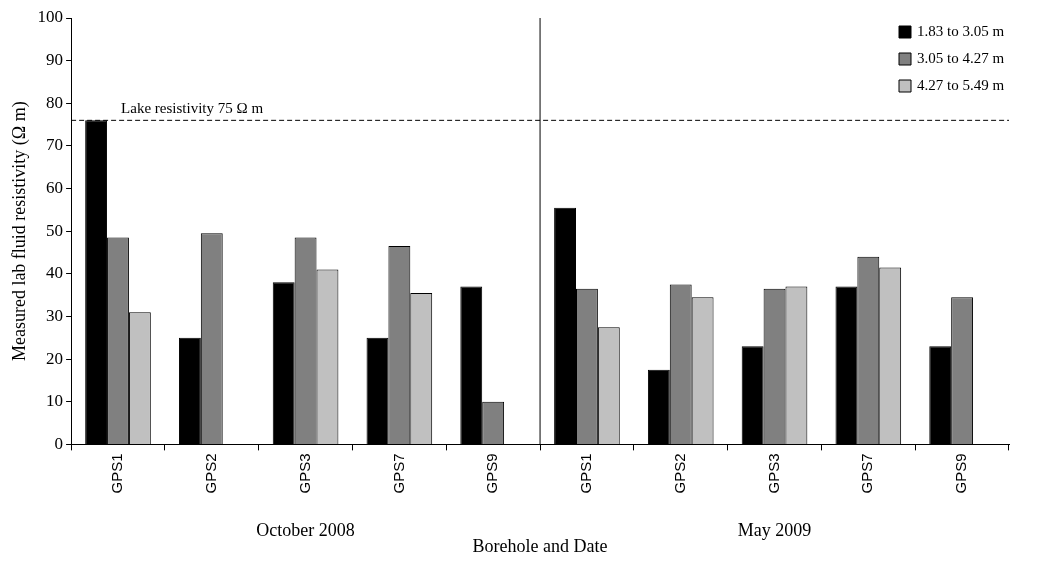 This screenshot has height=562, width=1059. What do you see at coordinates (540, 545) in the screenshot?
I see `x-axis-title: Borehole and Date` at bounding box center [540, 545].